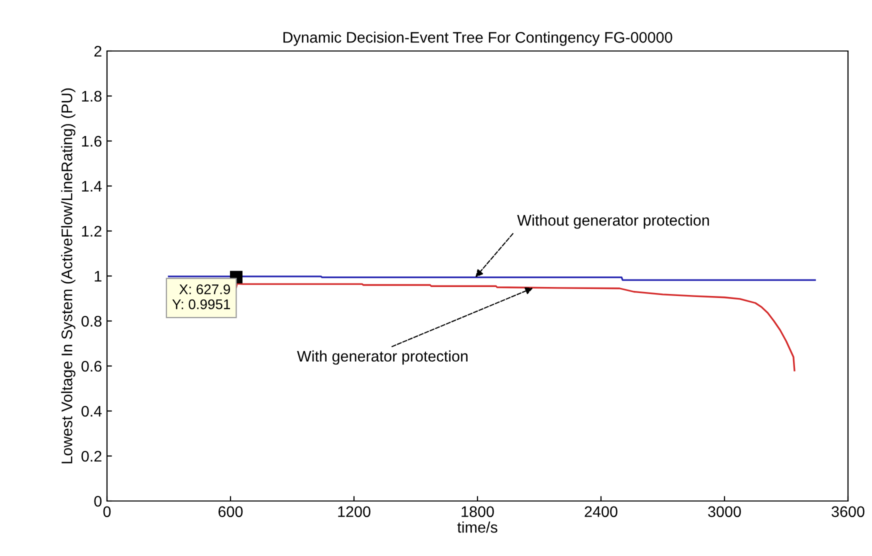 This screenshot has height=556, width=872. Describe the element at coordinates (354, 512) in the screenshot. I see `x-tick-label: 1200` at that location.